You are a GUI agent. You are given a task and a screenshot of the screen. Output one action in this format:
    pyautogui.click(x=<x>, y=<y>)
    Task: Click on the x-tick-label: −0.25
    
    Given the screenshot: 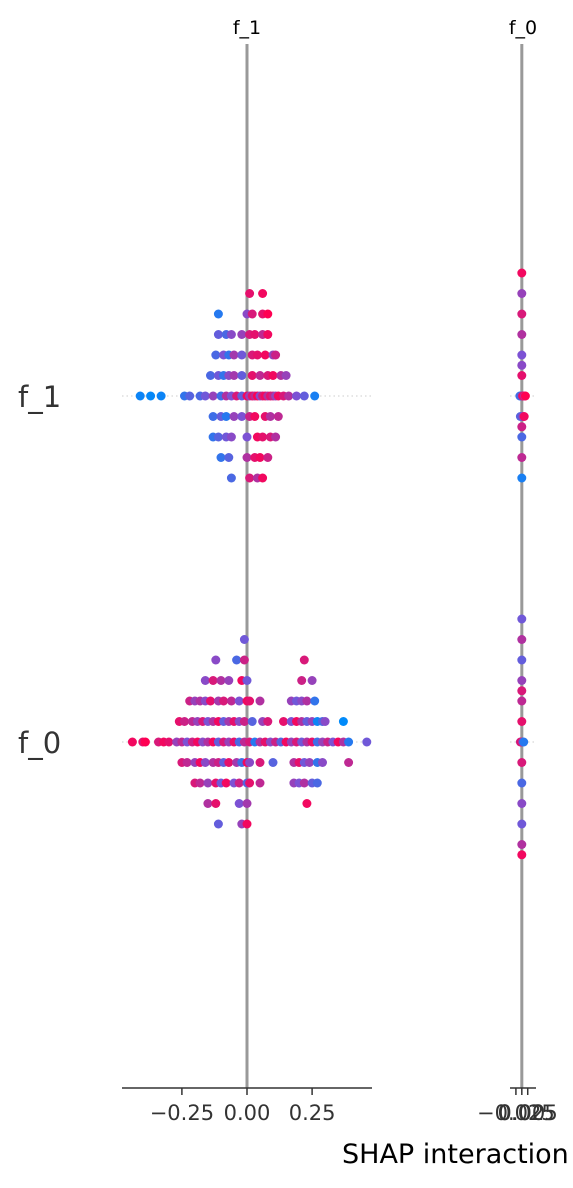 What is the action you would take?
    pyautogui.click(x=182, y=1113)
    